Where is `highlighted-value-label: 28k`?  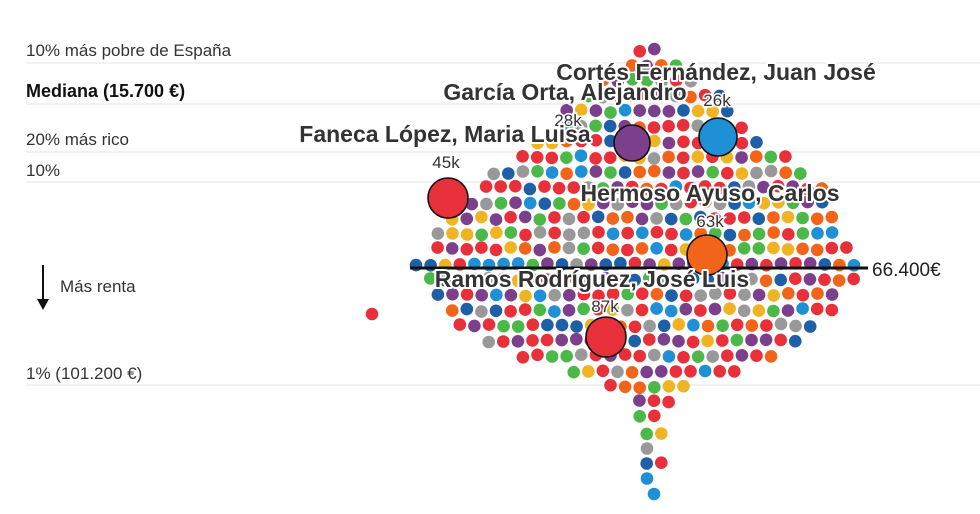
highlighted-value-label: 28k is located at coordinates (568, 120).